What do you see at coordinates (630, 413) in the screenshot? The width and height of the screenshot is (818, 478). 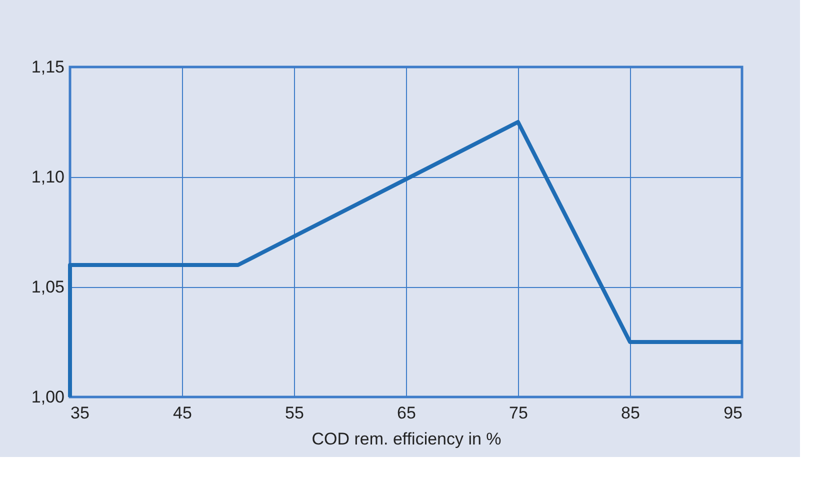 I see `x-tick-label: 85` at bounding box center [630, 413].